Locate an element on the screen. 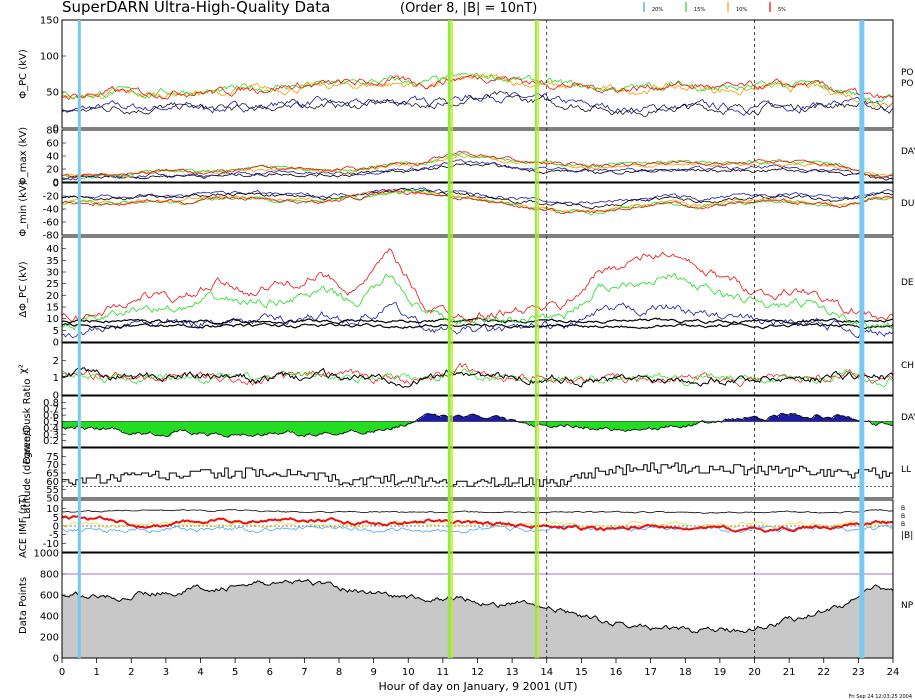 The height and width of the screenshot is (700, 915). right-label: DAY is located at coordinates (908, 152).